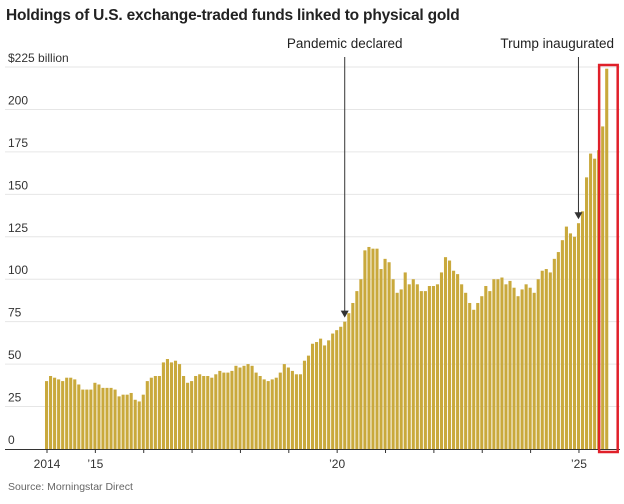  Describe the element at coordinates (345, 43) in the screenshot. I see `annotation-label: Pandemic declared` at that location.